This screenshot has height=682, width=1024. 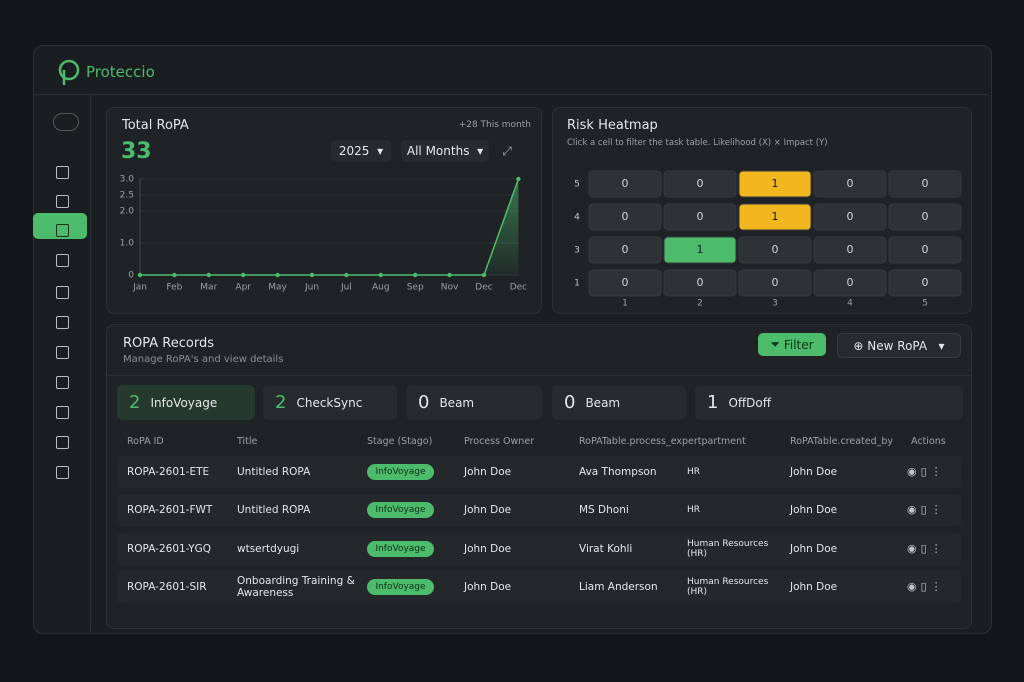 I want to click on cell: Liam Anderson, so click(x=618, y=586).